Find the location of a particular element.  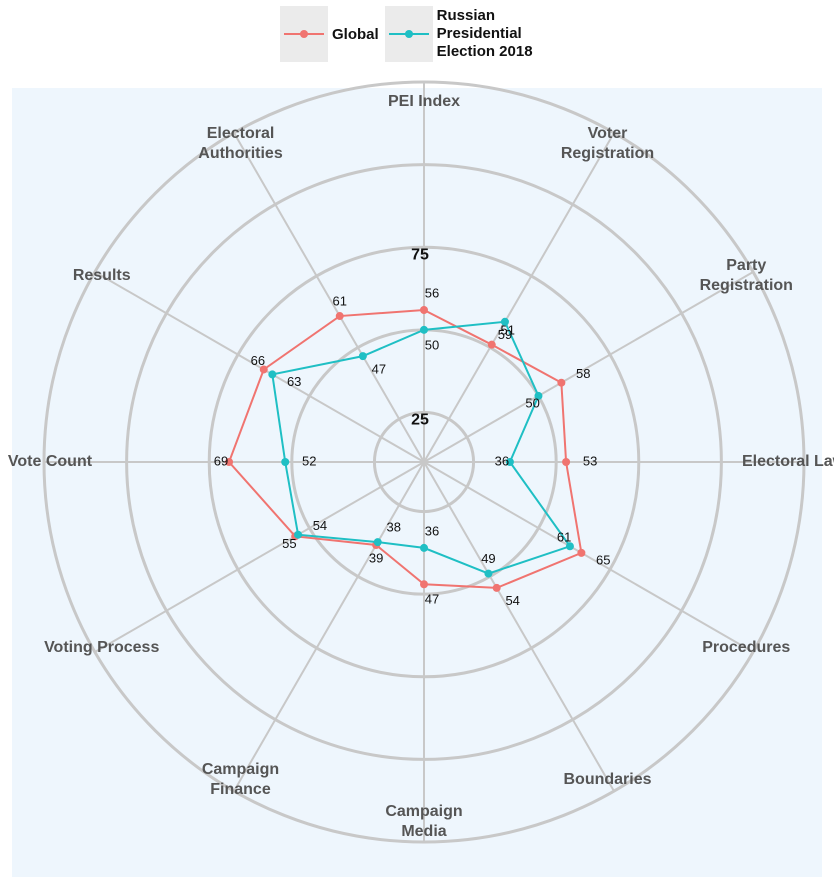

category-label: Electoral Laws is located at coordinates (787, 461).